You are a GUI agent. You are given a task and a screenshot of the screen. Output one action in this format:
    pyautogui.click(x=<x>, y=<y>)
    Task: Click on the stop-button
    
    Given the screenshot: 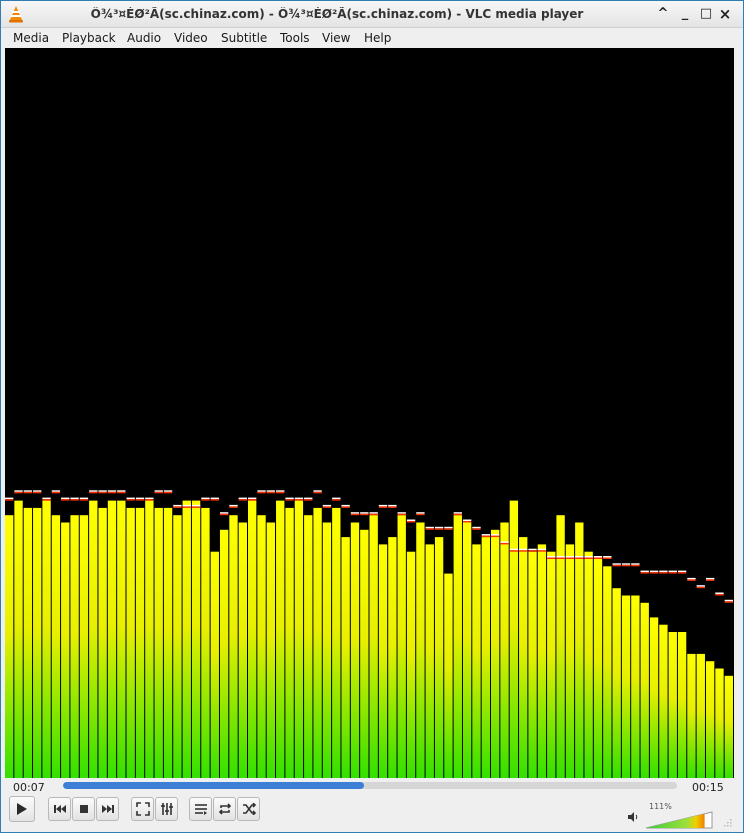 What is the action you would take?
    pyautogui.click(x=83, y=809)
    